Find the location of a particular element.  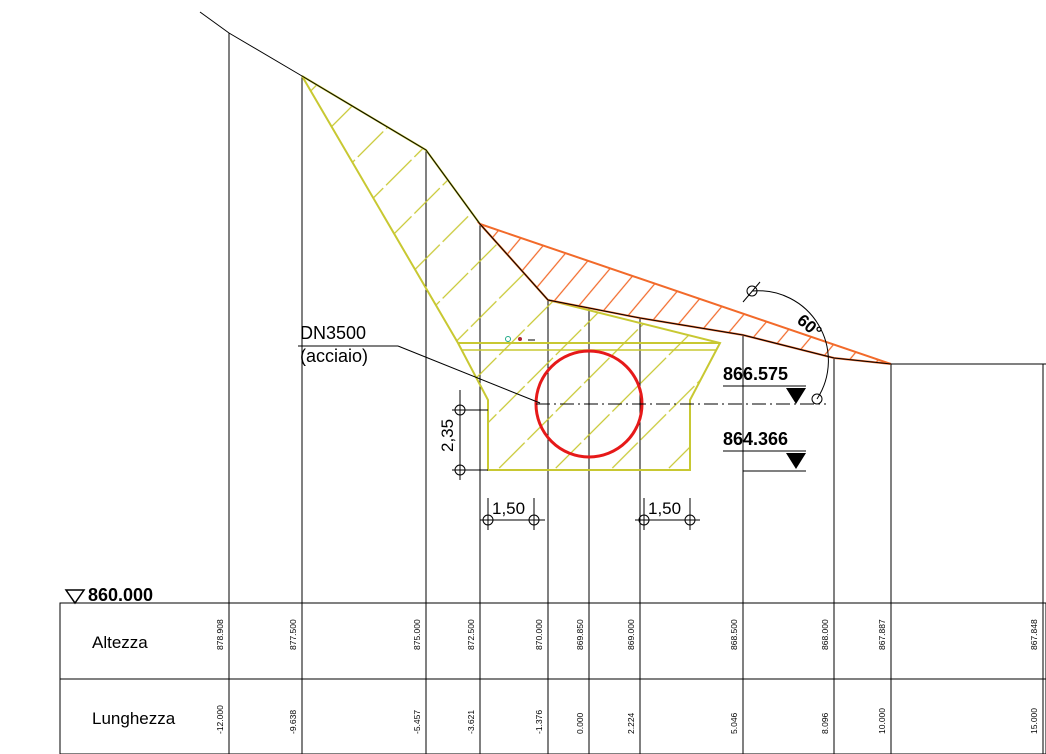

height-value: 878.908 is located at coordinates (220, 634).